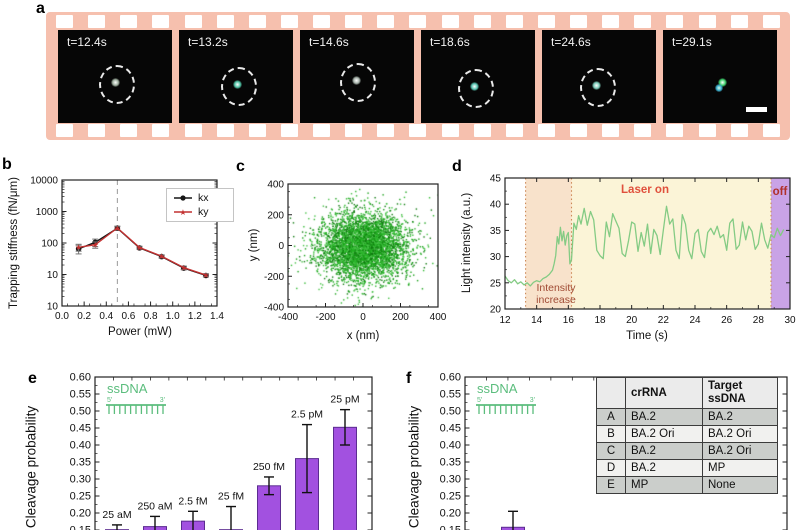 This screenshot has height=530, width=800. What do you see at coordinates (740, 485) in the screenshot?
I see `table-cell: None` at bounding box center [740, 485].